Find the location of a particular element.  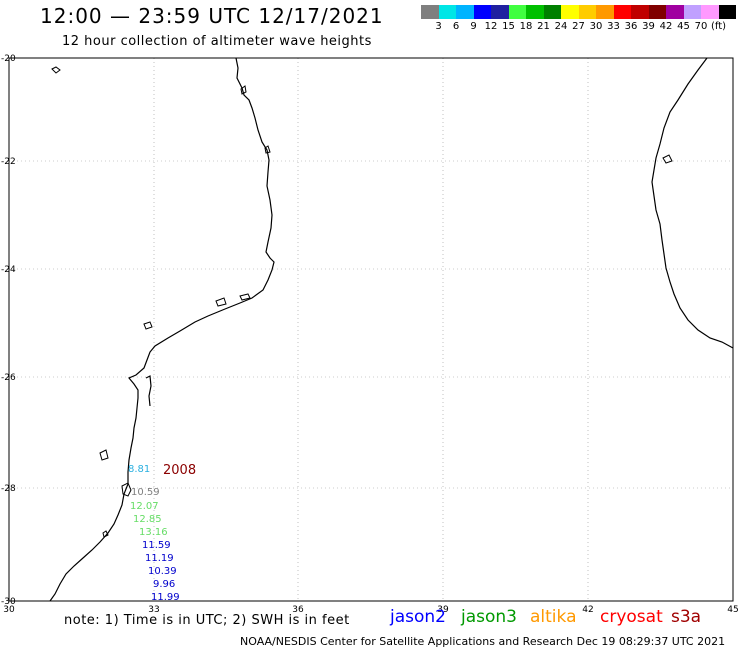

latitude-label: -22 is located at coordinates (8, 162).